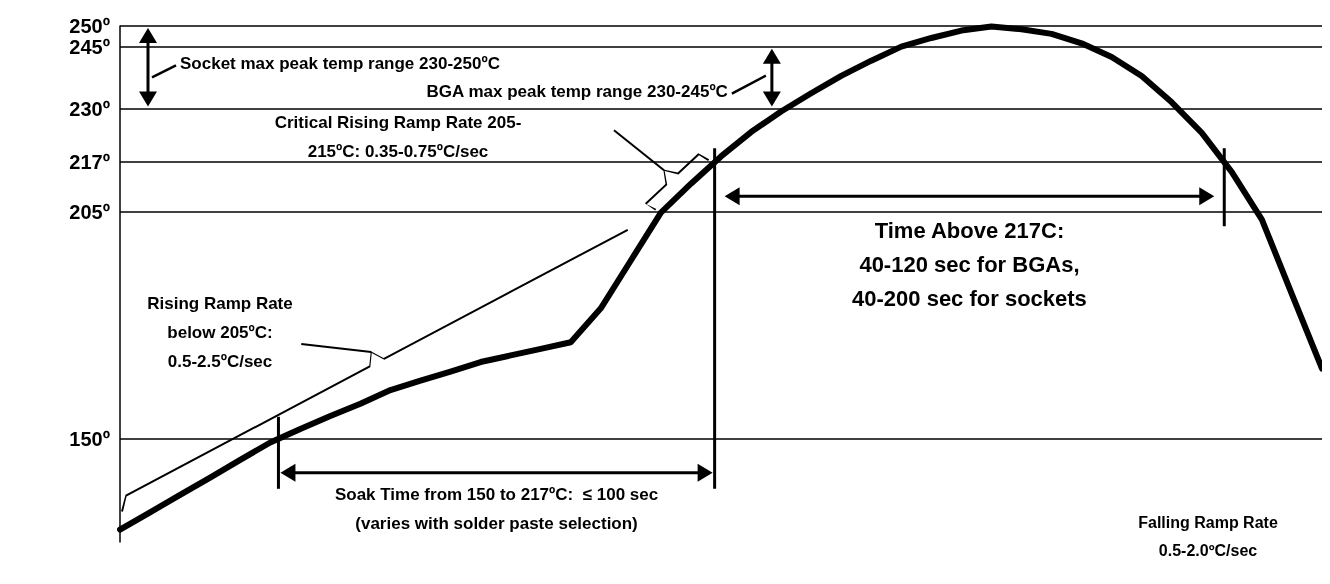 This screenshot has height=584, width=1330. I want to click on y-tick-label: 245º, so click(89, 46).